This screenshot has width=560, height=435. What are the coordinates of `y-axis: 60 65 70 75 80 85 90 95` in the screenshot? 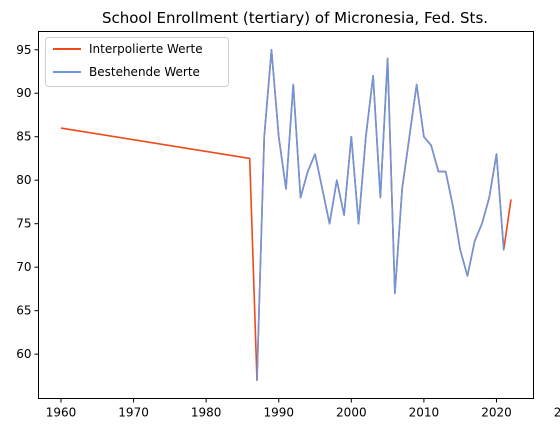 It's located at (27, 202).